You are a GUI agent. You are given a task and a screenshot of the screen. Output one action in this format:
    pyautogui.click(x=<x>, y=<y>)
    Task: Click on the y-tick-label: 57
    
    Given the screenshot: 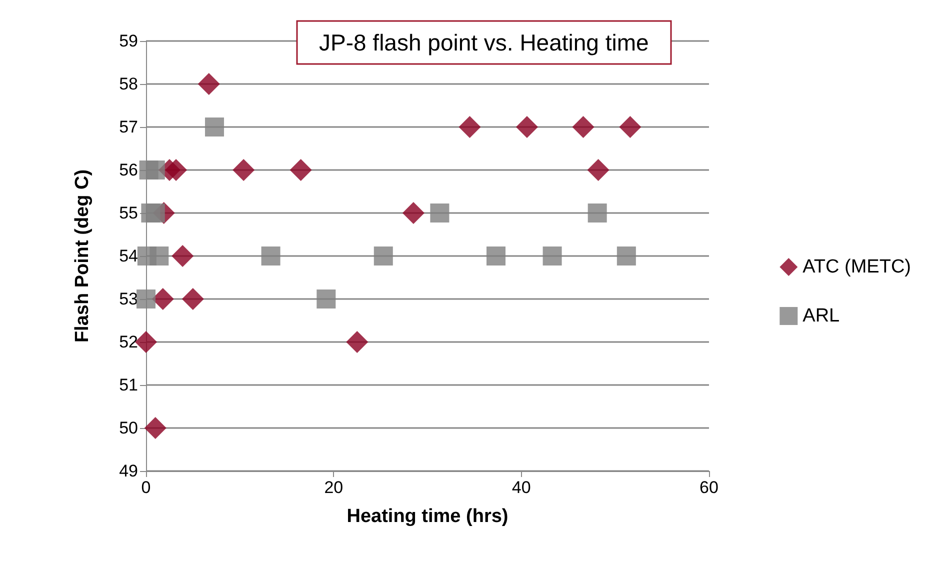 What is the action you would take?
    pyautogui.click(x=128, y=127)
    